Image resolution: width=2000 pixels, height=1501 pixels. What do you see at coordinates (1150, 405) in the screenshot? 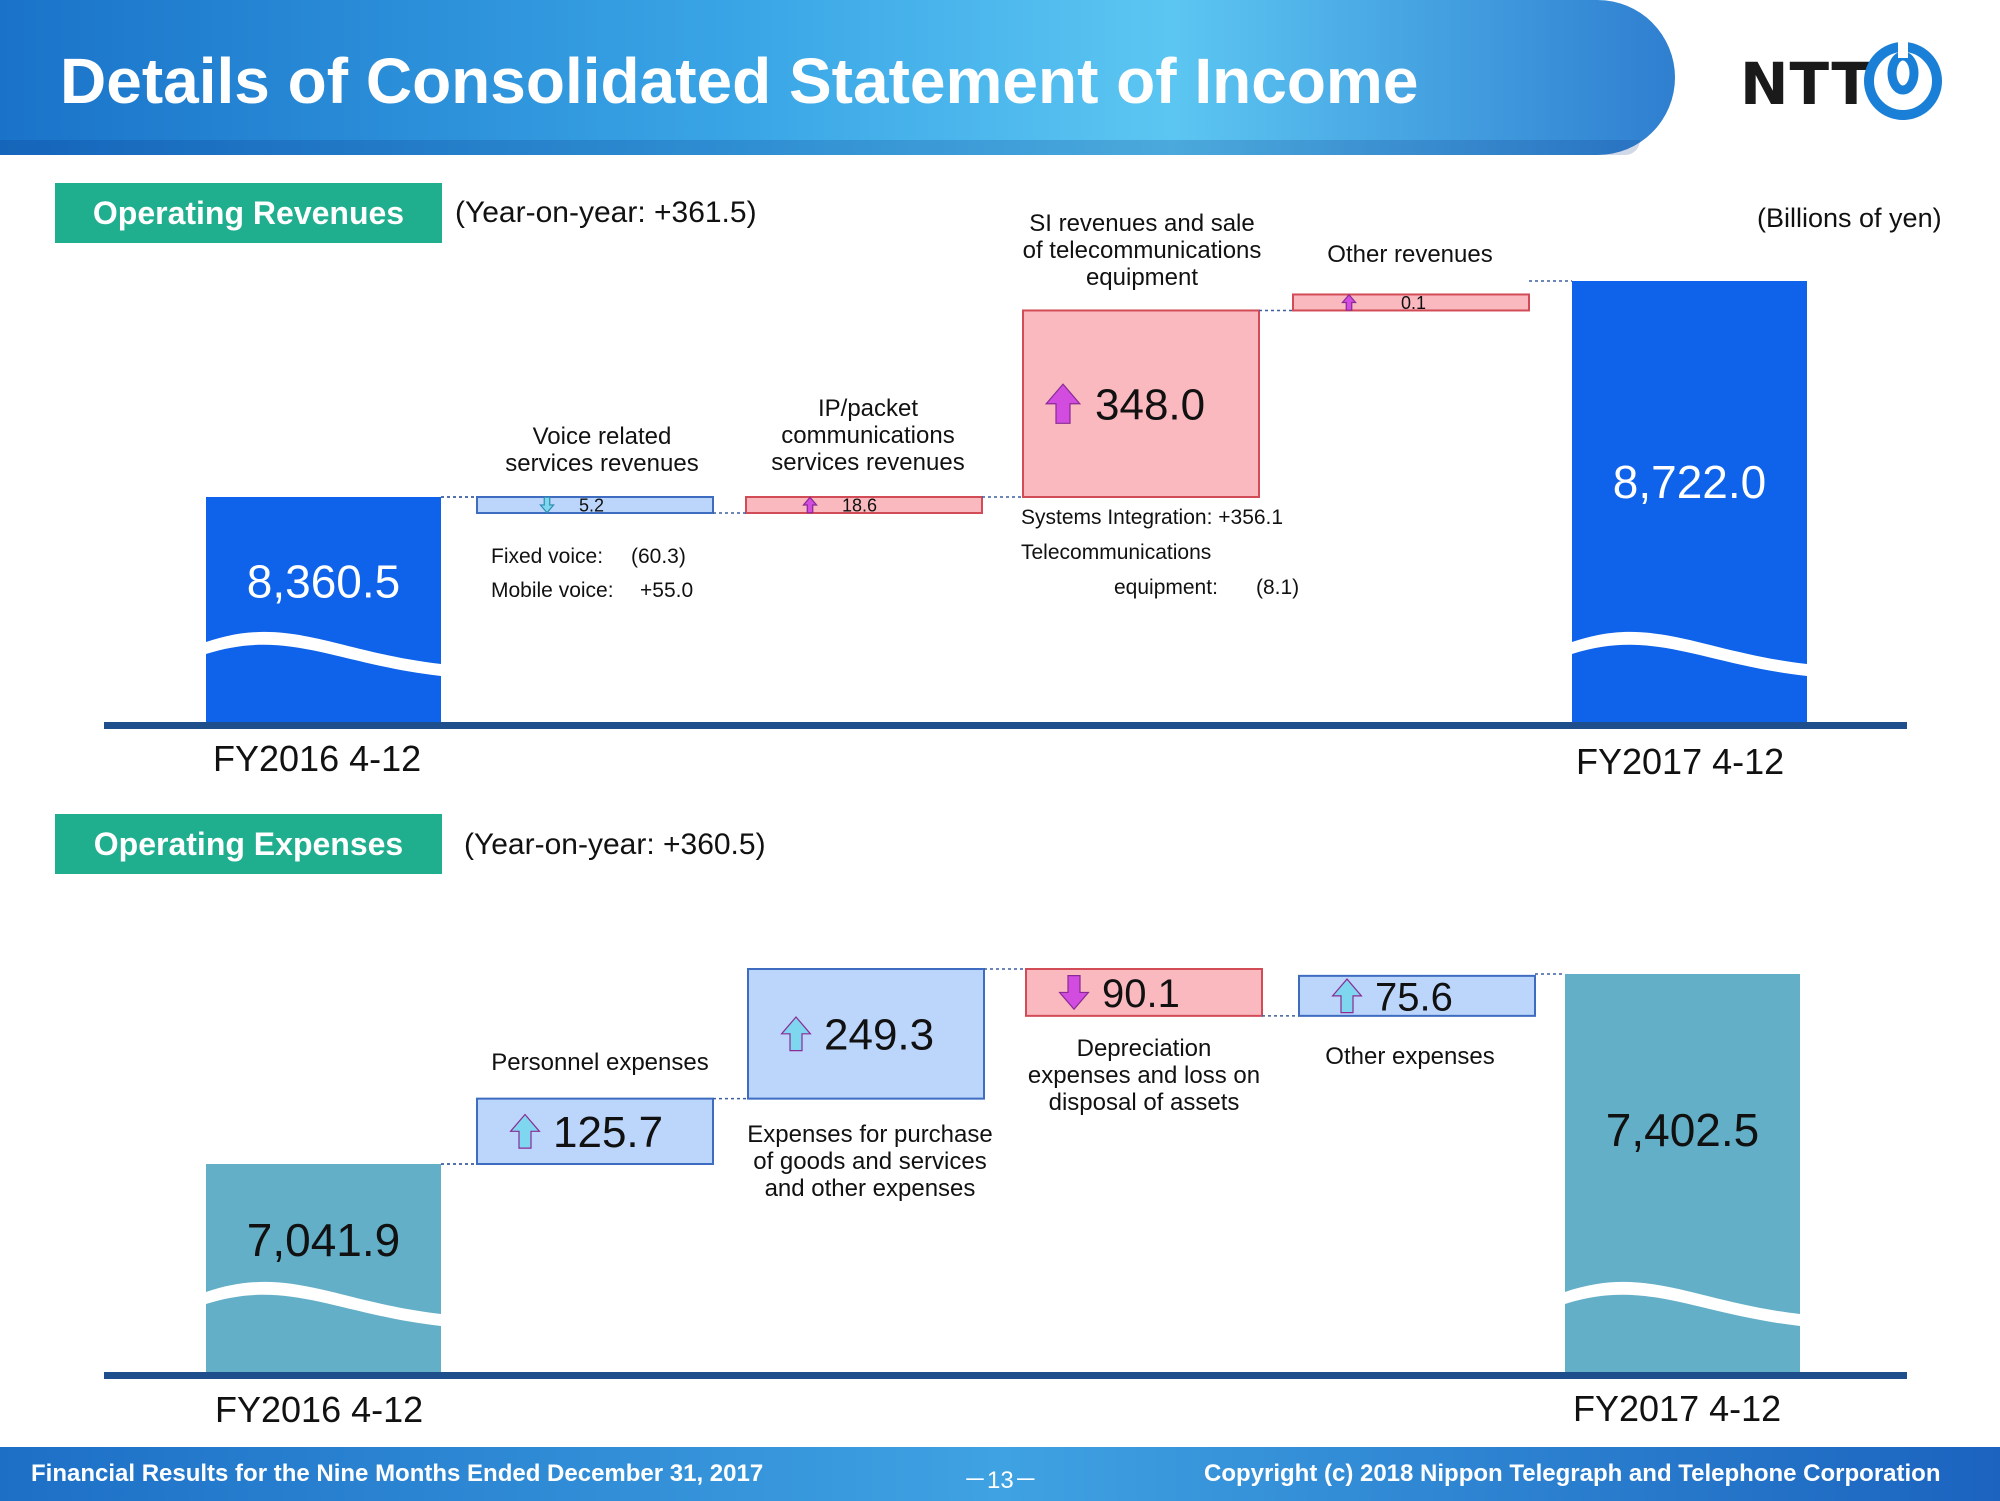
I see `chart0-step-2-value: 348.0` at bounding box center [1150, 405].